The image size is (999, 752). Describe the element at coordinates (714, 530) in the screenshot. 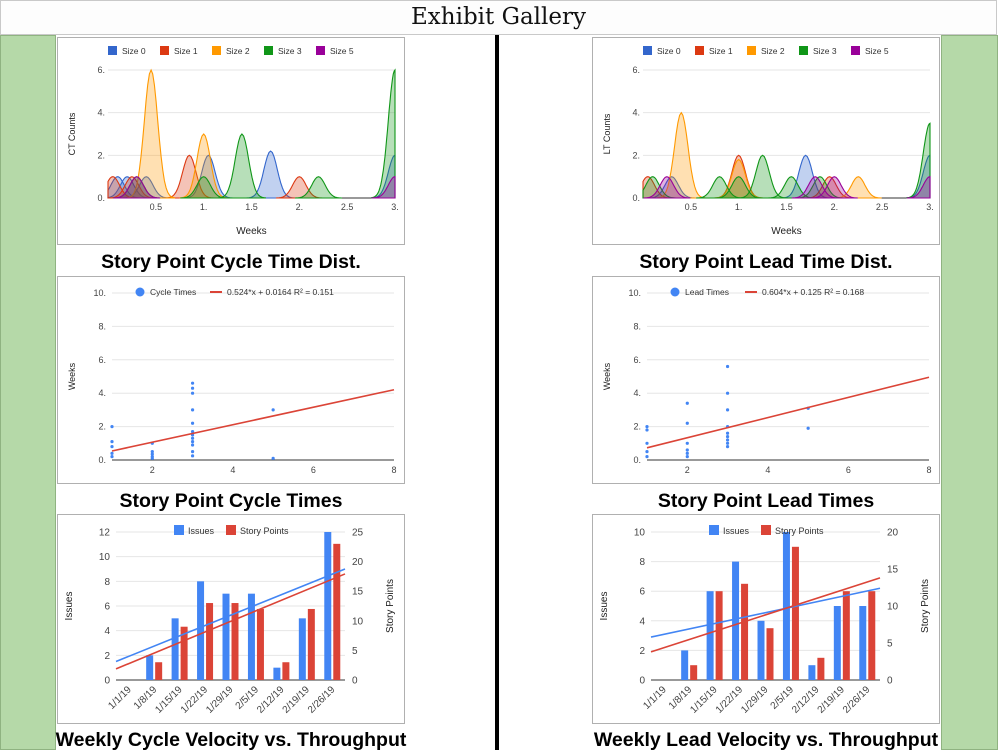

I see `legend-swatch-issues` at that location.